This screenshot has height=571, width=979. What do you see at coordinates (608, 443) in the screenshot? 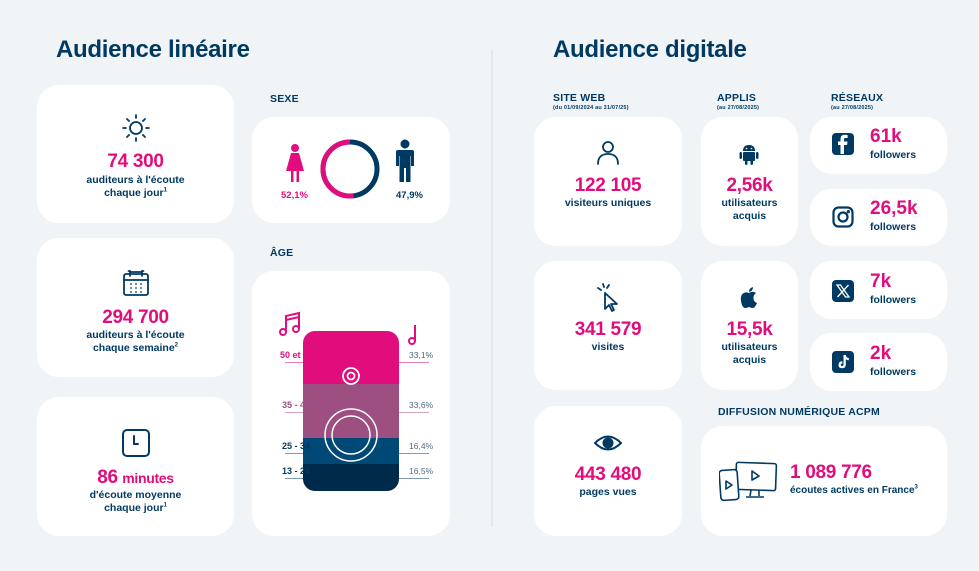
I see `eye-icon` at bounding box center [608, 443].